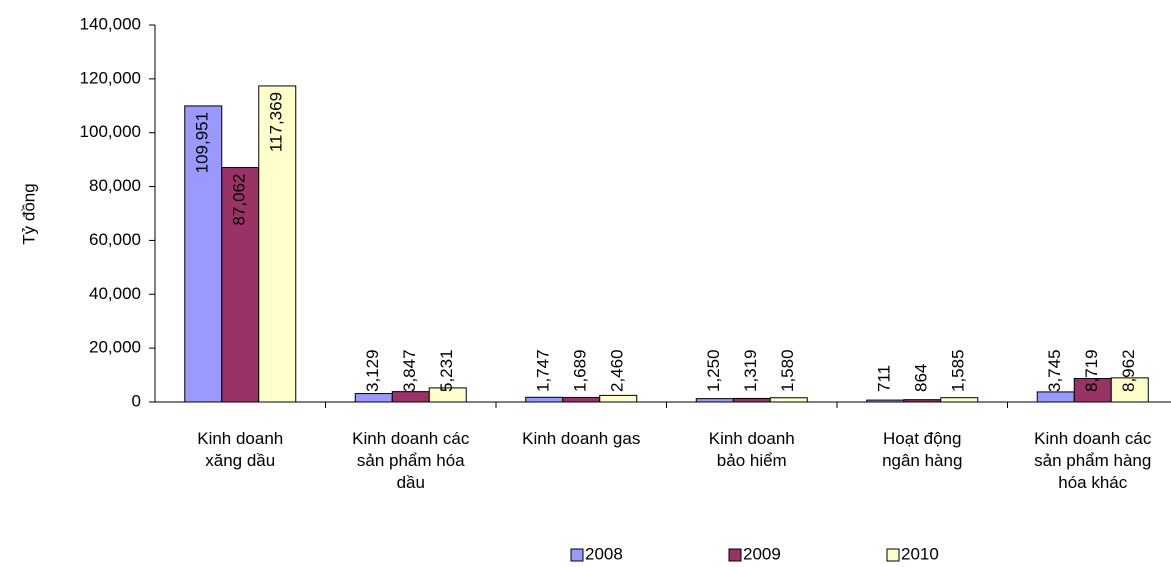 This screenshot has height=567, width=1171. Describe the element at coordinates (762, 553) in the screenshot. I see `legend-label: 2009` at that location.